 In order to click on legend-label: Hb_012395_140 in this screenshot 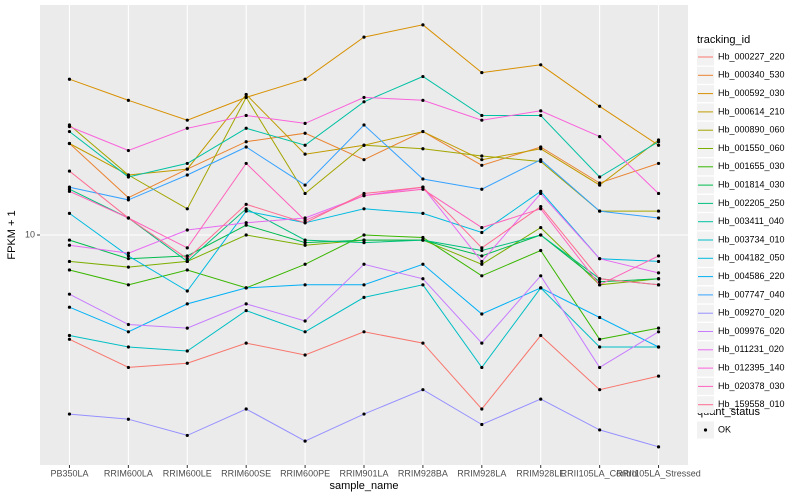, I will do `click(751, 367)`.